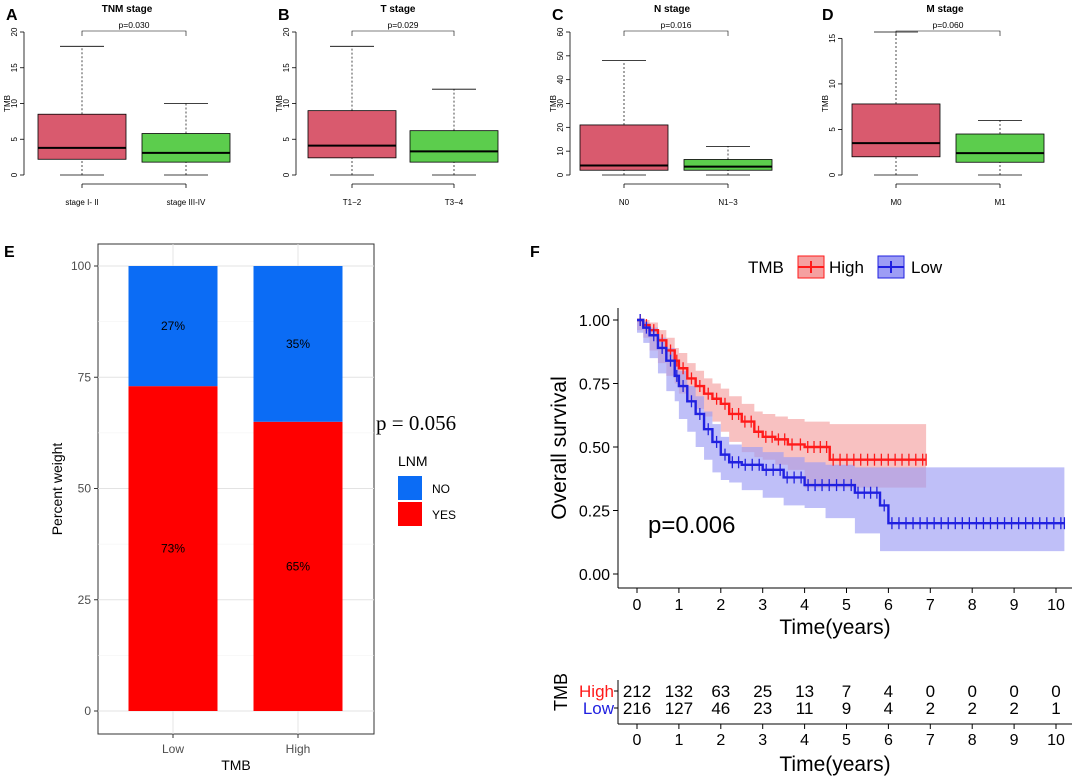 The width and height of the screenshot is (1084, 777). Describe the element at coordinates (599, 708) in the screenshot. I see `risk-row-label-low: Low` at that location.